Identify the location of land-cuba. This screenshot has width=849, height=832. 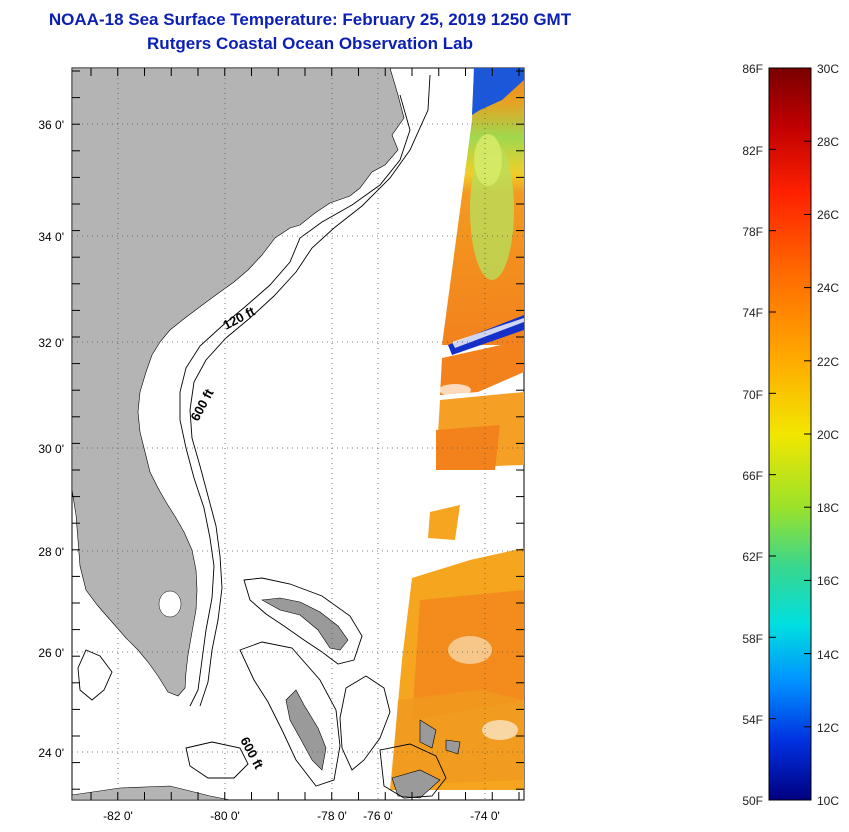
(151, 792).